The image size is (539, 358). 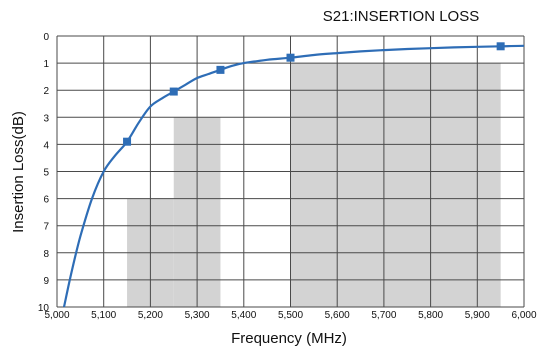 What do you see at coordinates (290, 315) in the screenshot?
I see `x-tick-label: 5,500` at bounding box center [290, 315].